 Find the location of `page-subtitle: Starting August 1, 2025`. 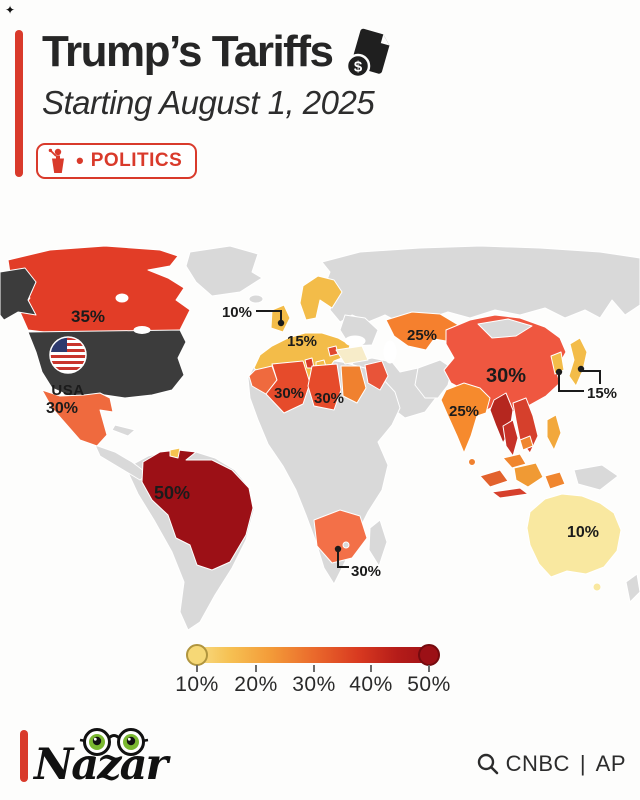

page-subtitle: Starting August 1, 2025 is located at coordinates (208, 102).